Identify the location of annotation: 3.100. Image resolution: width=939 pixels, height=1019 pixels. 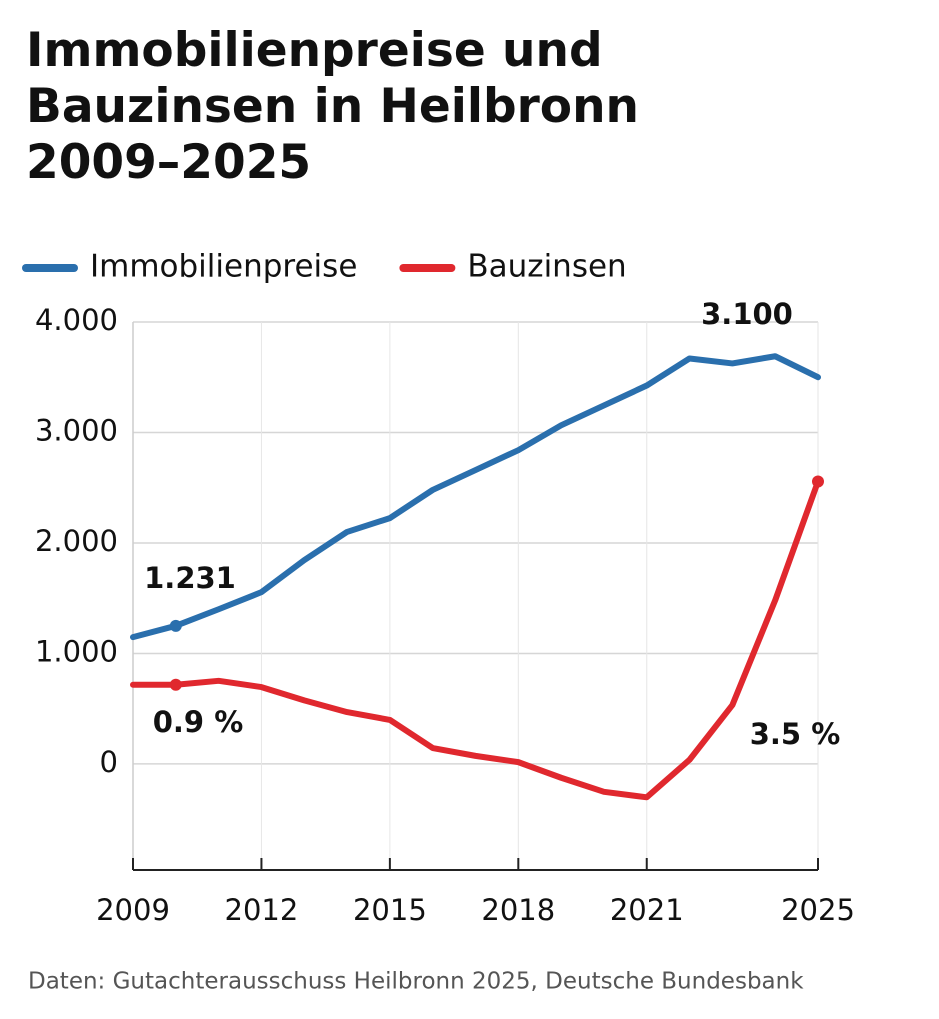
(747, 314).